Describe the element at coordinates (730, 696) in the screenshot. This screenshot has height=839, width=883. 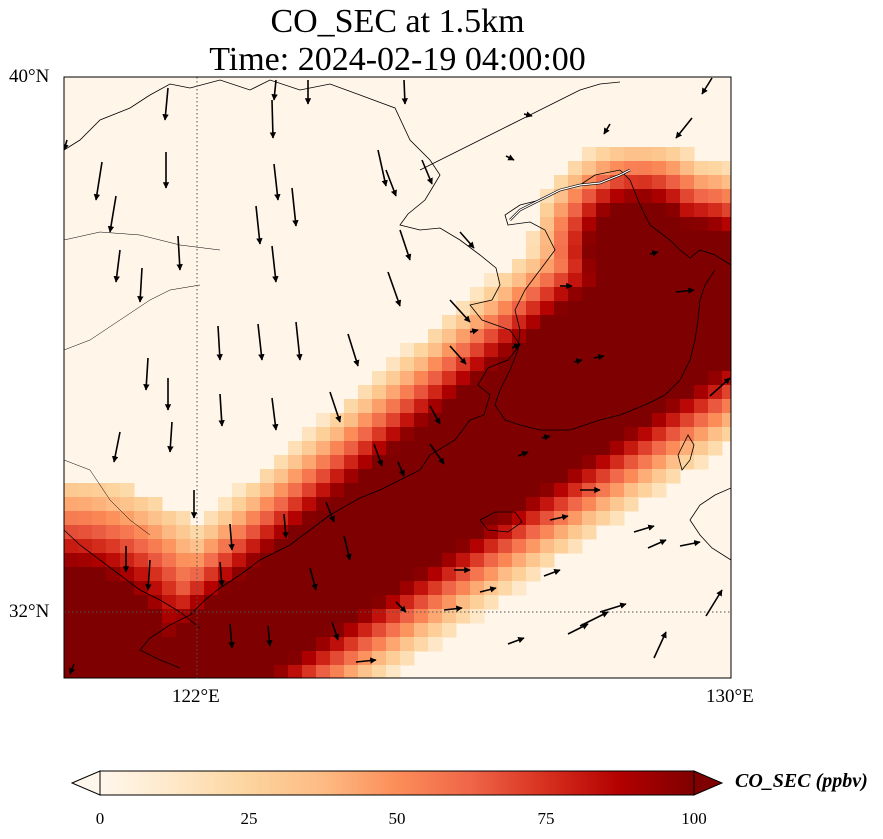
I see `lon-tick-130: 130°E` at that location.